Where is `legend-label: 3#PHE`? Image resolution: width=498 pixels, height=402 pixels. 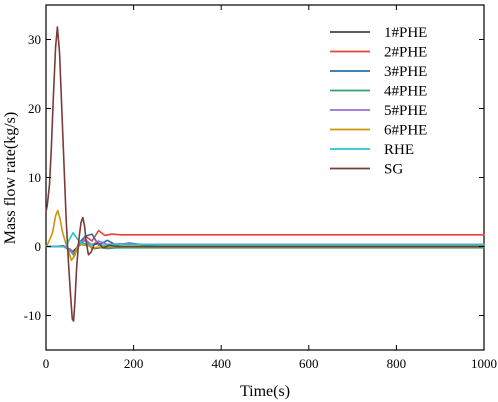 legend-label: 3#PHE is located at coordinates (405, 72).